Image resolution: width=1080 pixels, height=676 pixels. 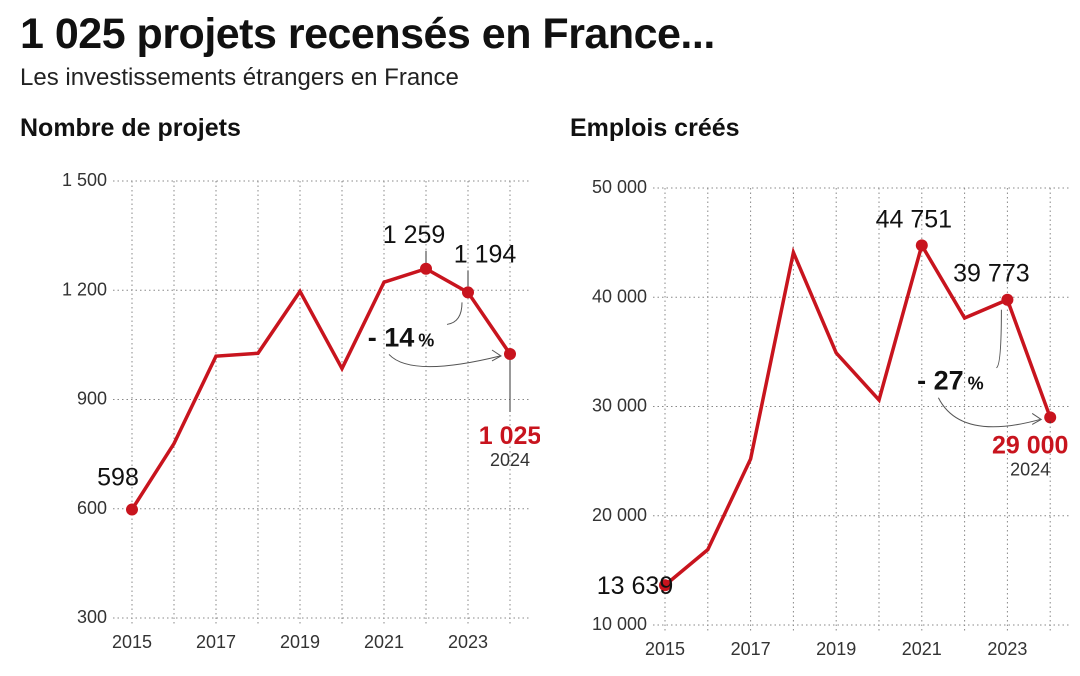 I want to click on highlight-value: 1 025, so click(x=509, y=436).